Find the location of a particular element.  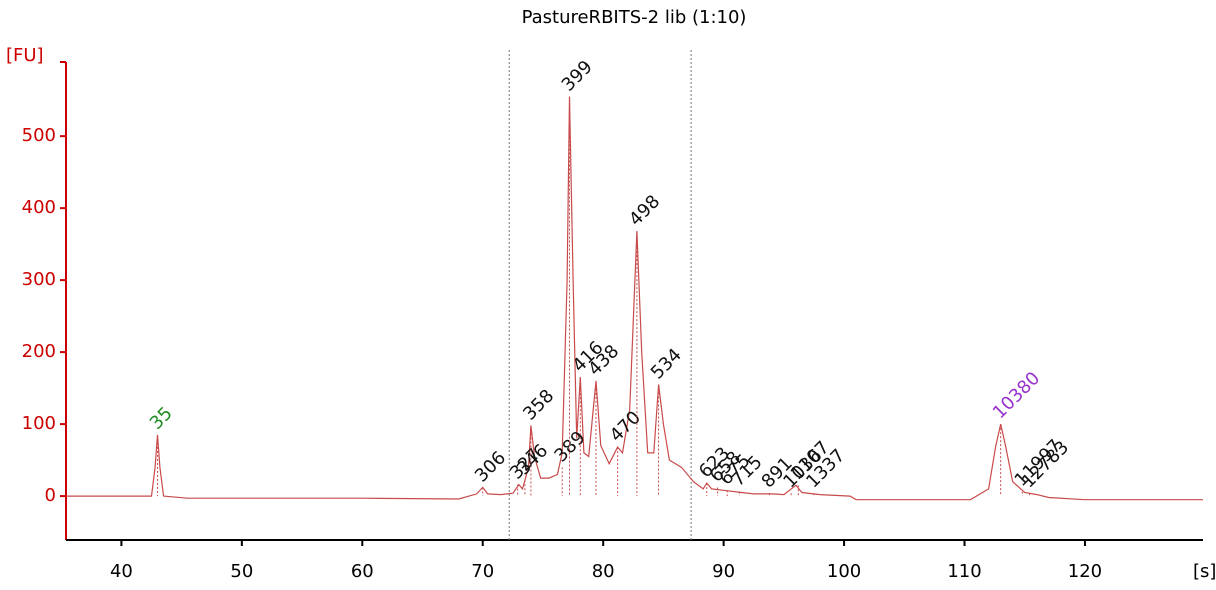

y-tick-label: 400 is located at coordinates (39, 207).